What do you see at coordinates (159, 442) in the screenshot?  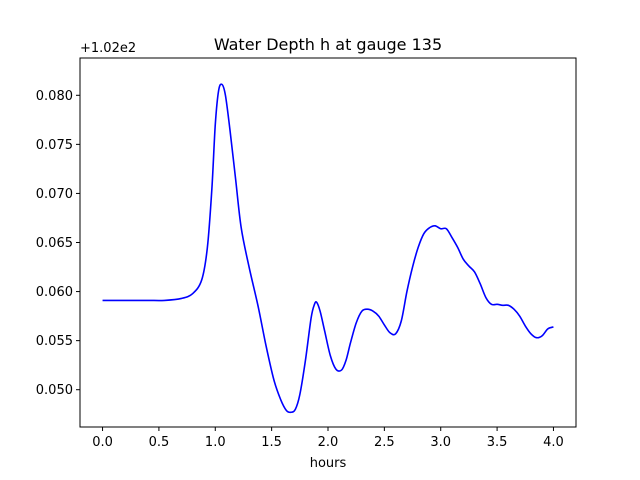 I see `x-tick-label: 0.5` at bounding box center [159, 442].